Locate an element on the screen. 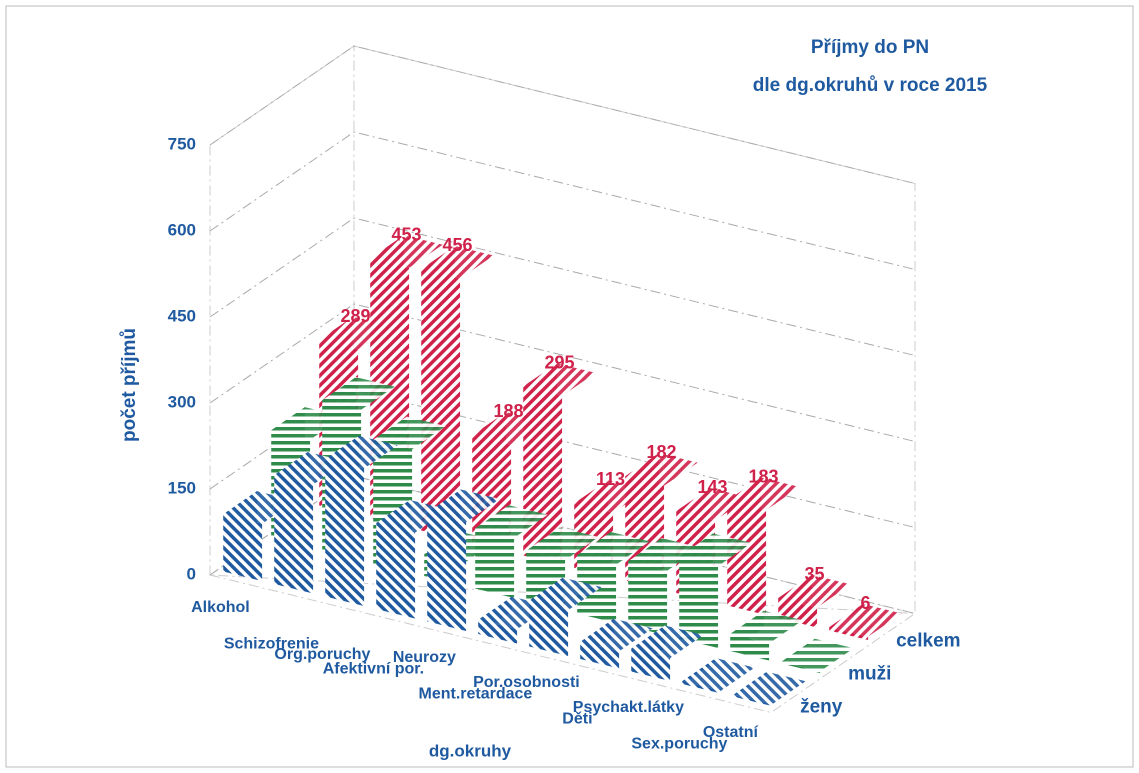 The image size is (1139, 773). chart-subtitle: dle dg.okruhů v roce 2015 is located at coordinates (870, 85).